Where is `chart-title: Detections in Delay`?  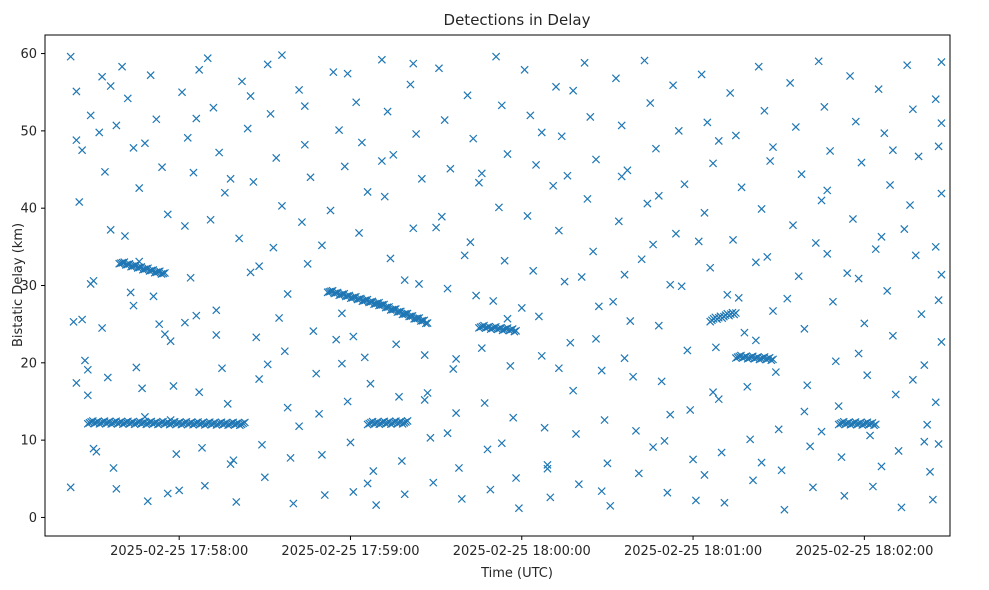 chart-title: Detections in Delay is located at coordinates (517, 20).